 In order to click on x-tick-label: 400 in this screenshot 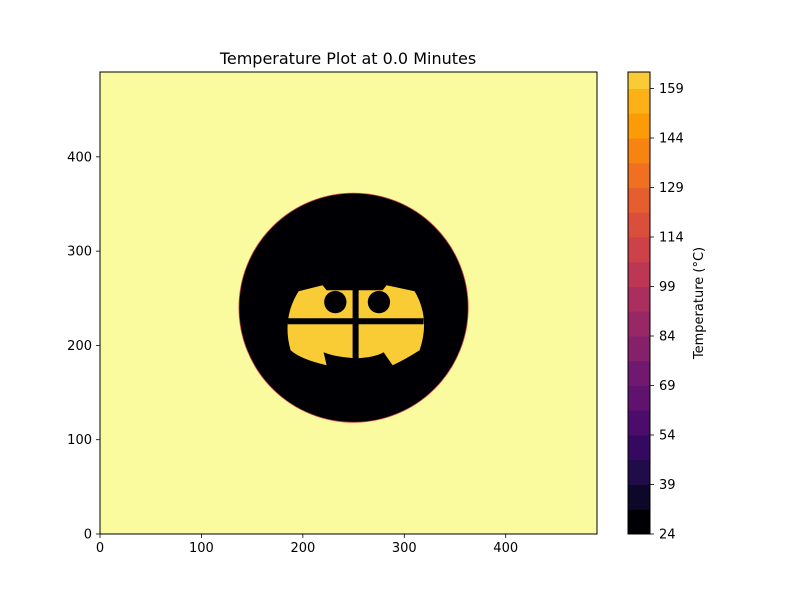, I will do `click(505, 548)`.